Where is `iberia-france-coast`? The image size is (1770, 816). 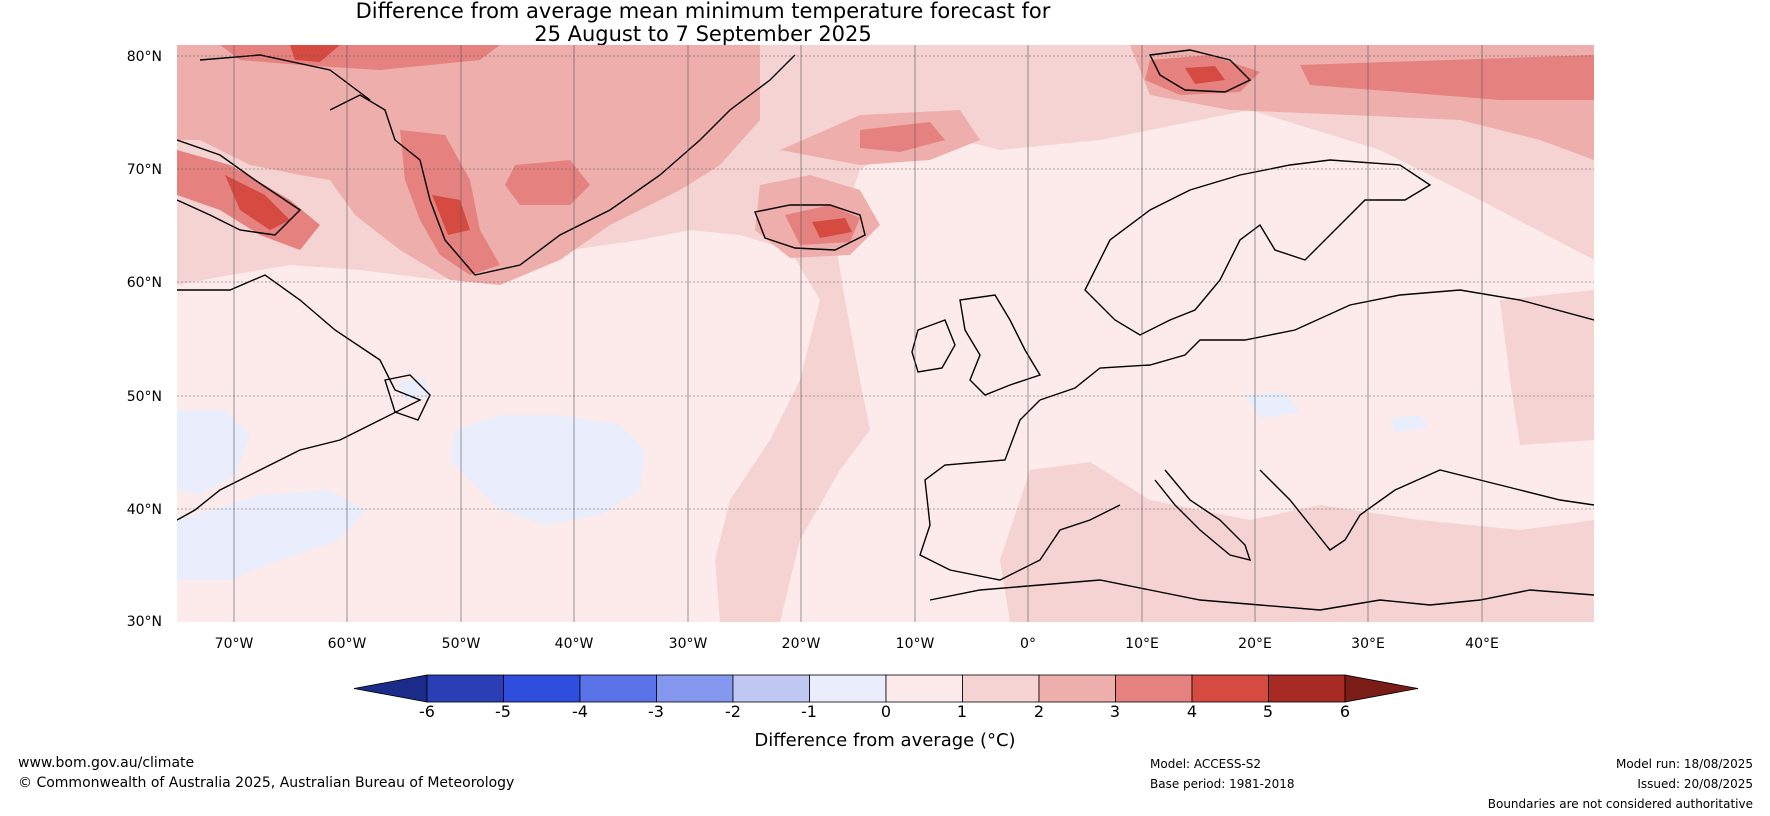
iberia-france-coast is located at coordinates (1020, 490).